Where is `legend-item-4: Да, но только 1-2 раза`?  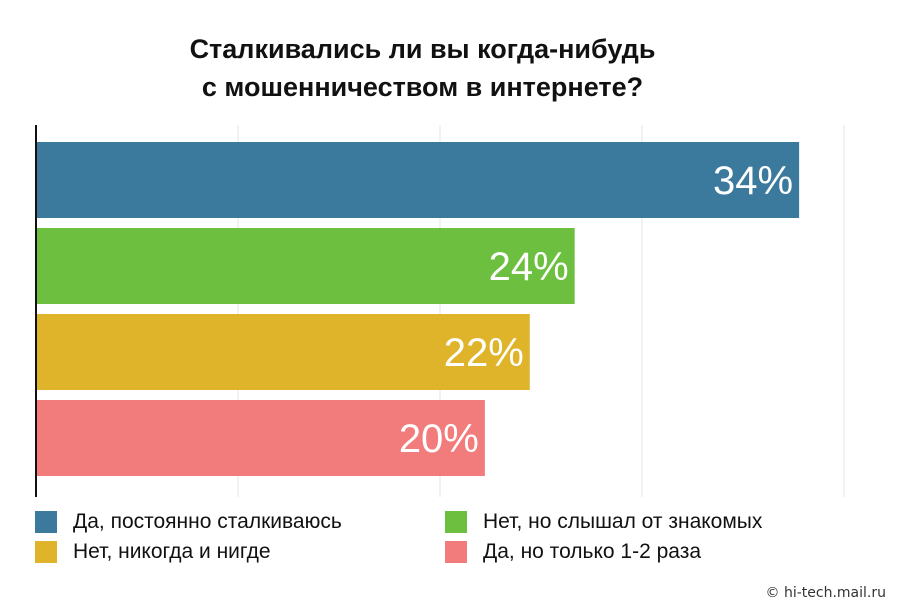
legend-item-4: Да, но только 1-2 раза is located at coordinates (573, 552).